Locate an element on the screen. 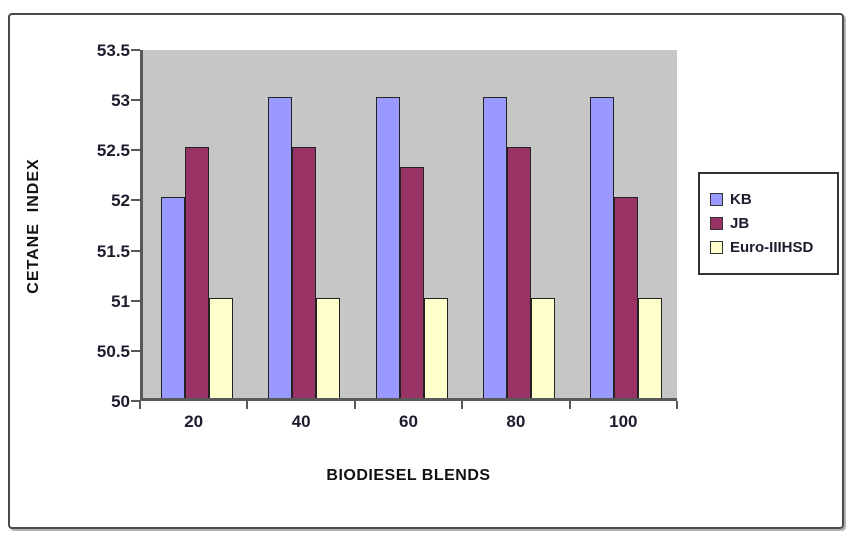 The width and height of the screenshot is (856, 547). legend-label: Euro-IIIHSD is located at coordinates (772, 247).